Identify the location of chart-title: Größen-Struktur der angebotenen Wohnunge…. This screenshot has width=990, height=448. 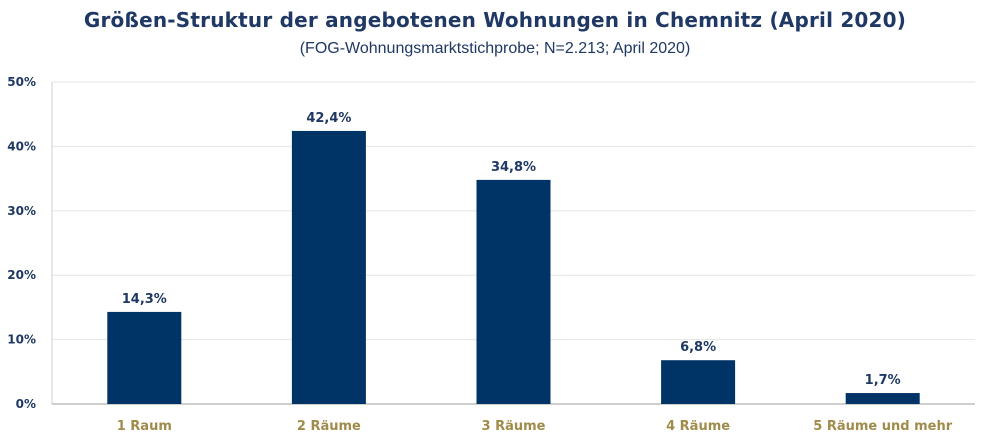
(495, 20).